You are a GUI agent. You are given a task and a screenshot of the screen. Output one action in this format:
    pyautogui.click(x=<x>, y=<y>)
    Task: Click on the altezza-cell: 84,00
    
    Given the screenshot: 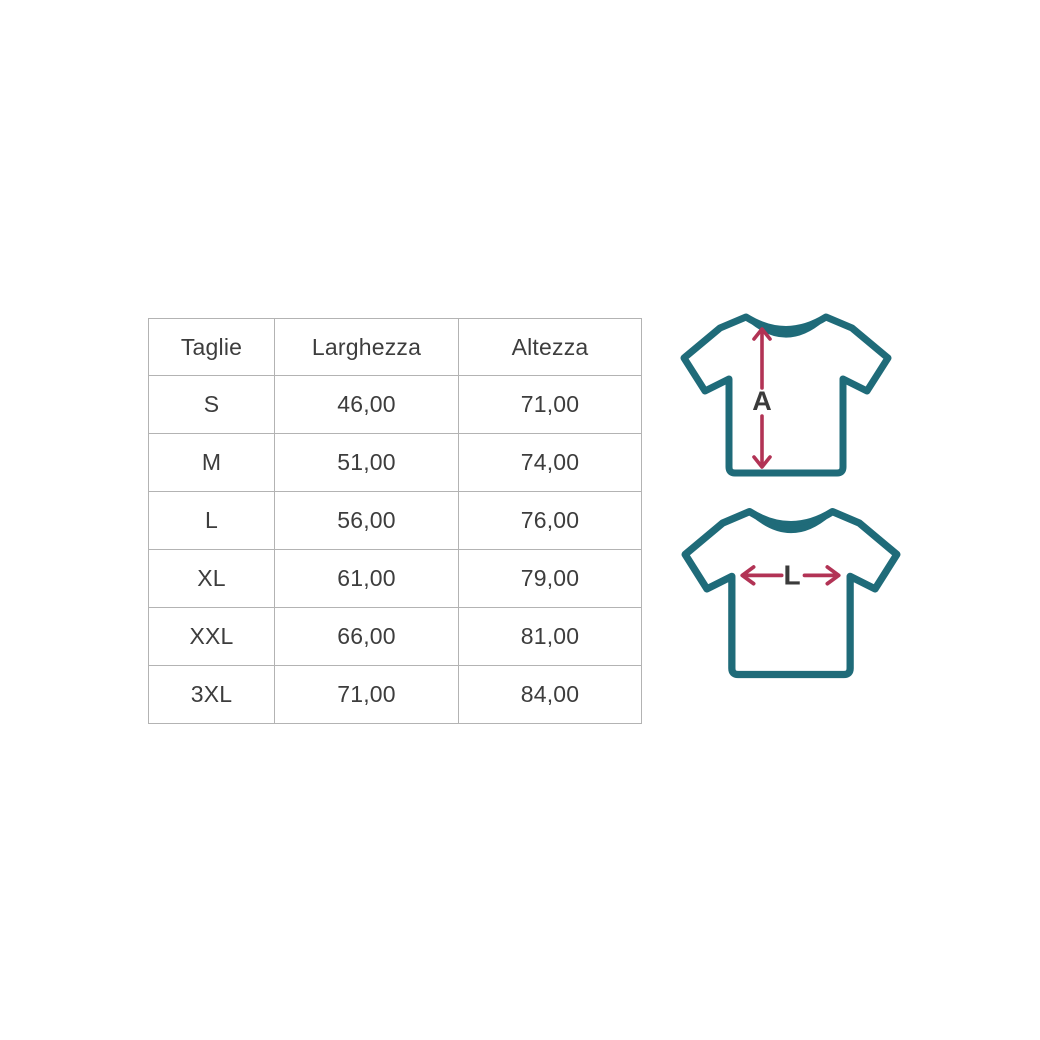 What is the action you would take?
    pyautogui.click(x=550, y=694)
    